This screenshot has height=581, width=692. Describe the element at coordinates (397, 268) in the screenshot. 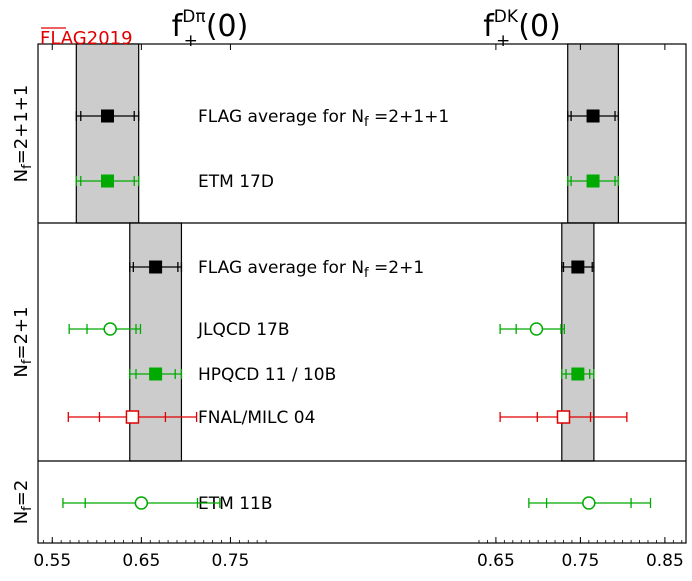

I see `row-label-nf-value: =2+1` at that location.